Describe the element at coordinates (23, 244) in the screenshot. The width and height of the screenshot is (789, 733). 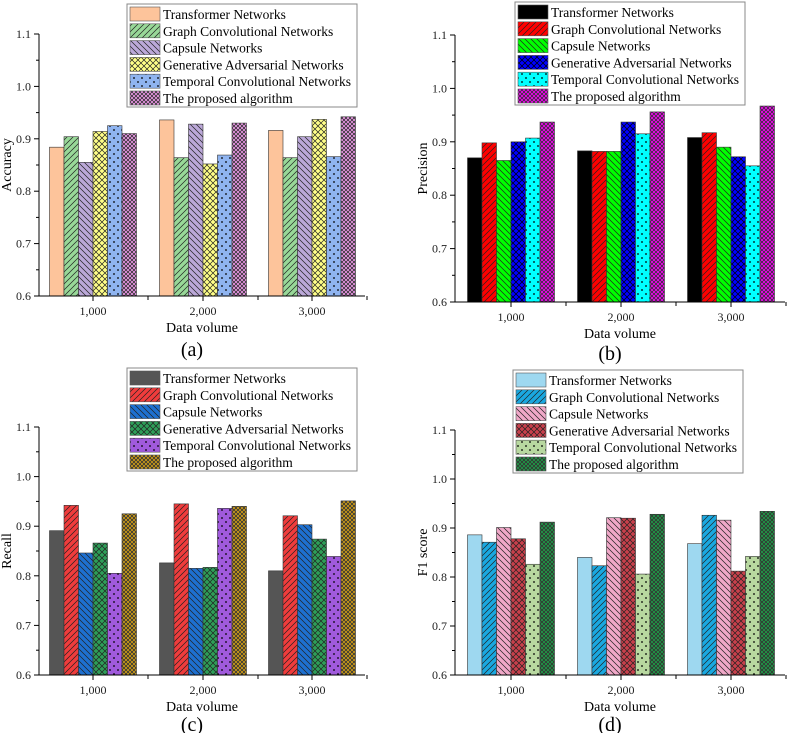
I see `y-tick-label: 0.7` at that location.